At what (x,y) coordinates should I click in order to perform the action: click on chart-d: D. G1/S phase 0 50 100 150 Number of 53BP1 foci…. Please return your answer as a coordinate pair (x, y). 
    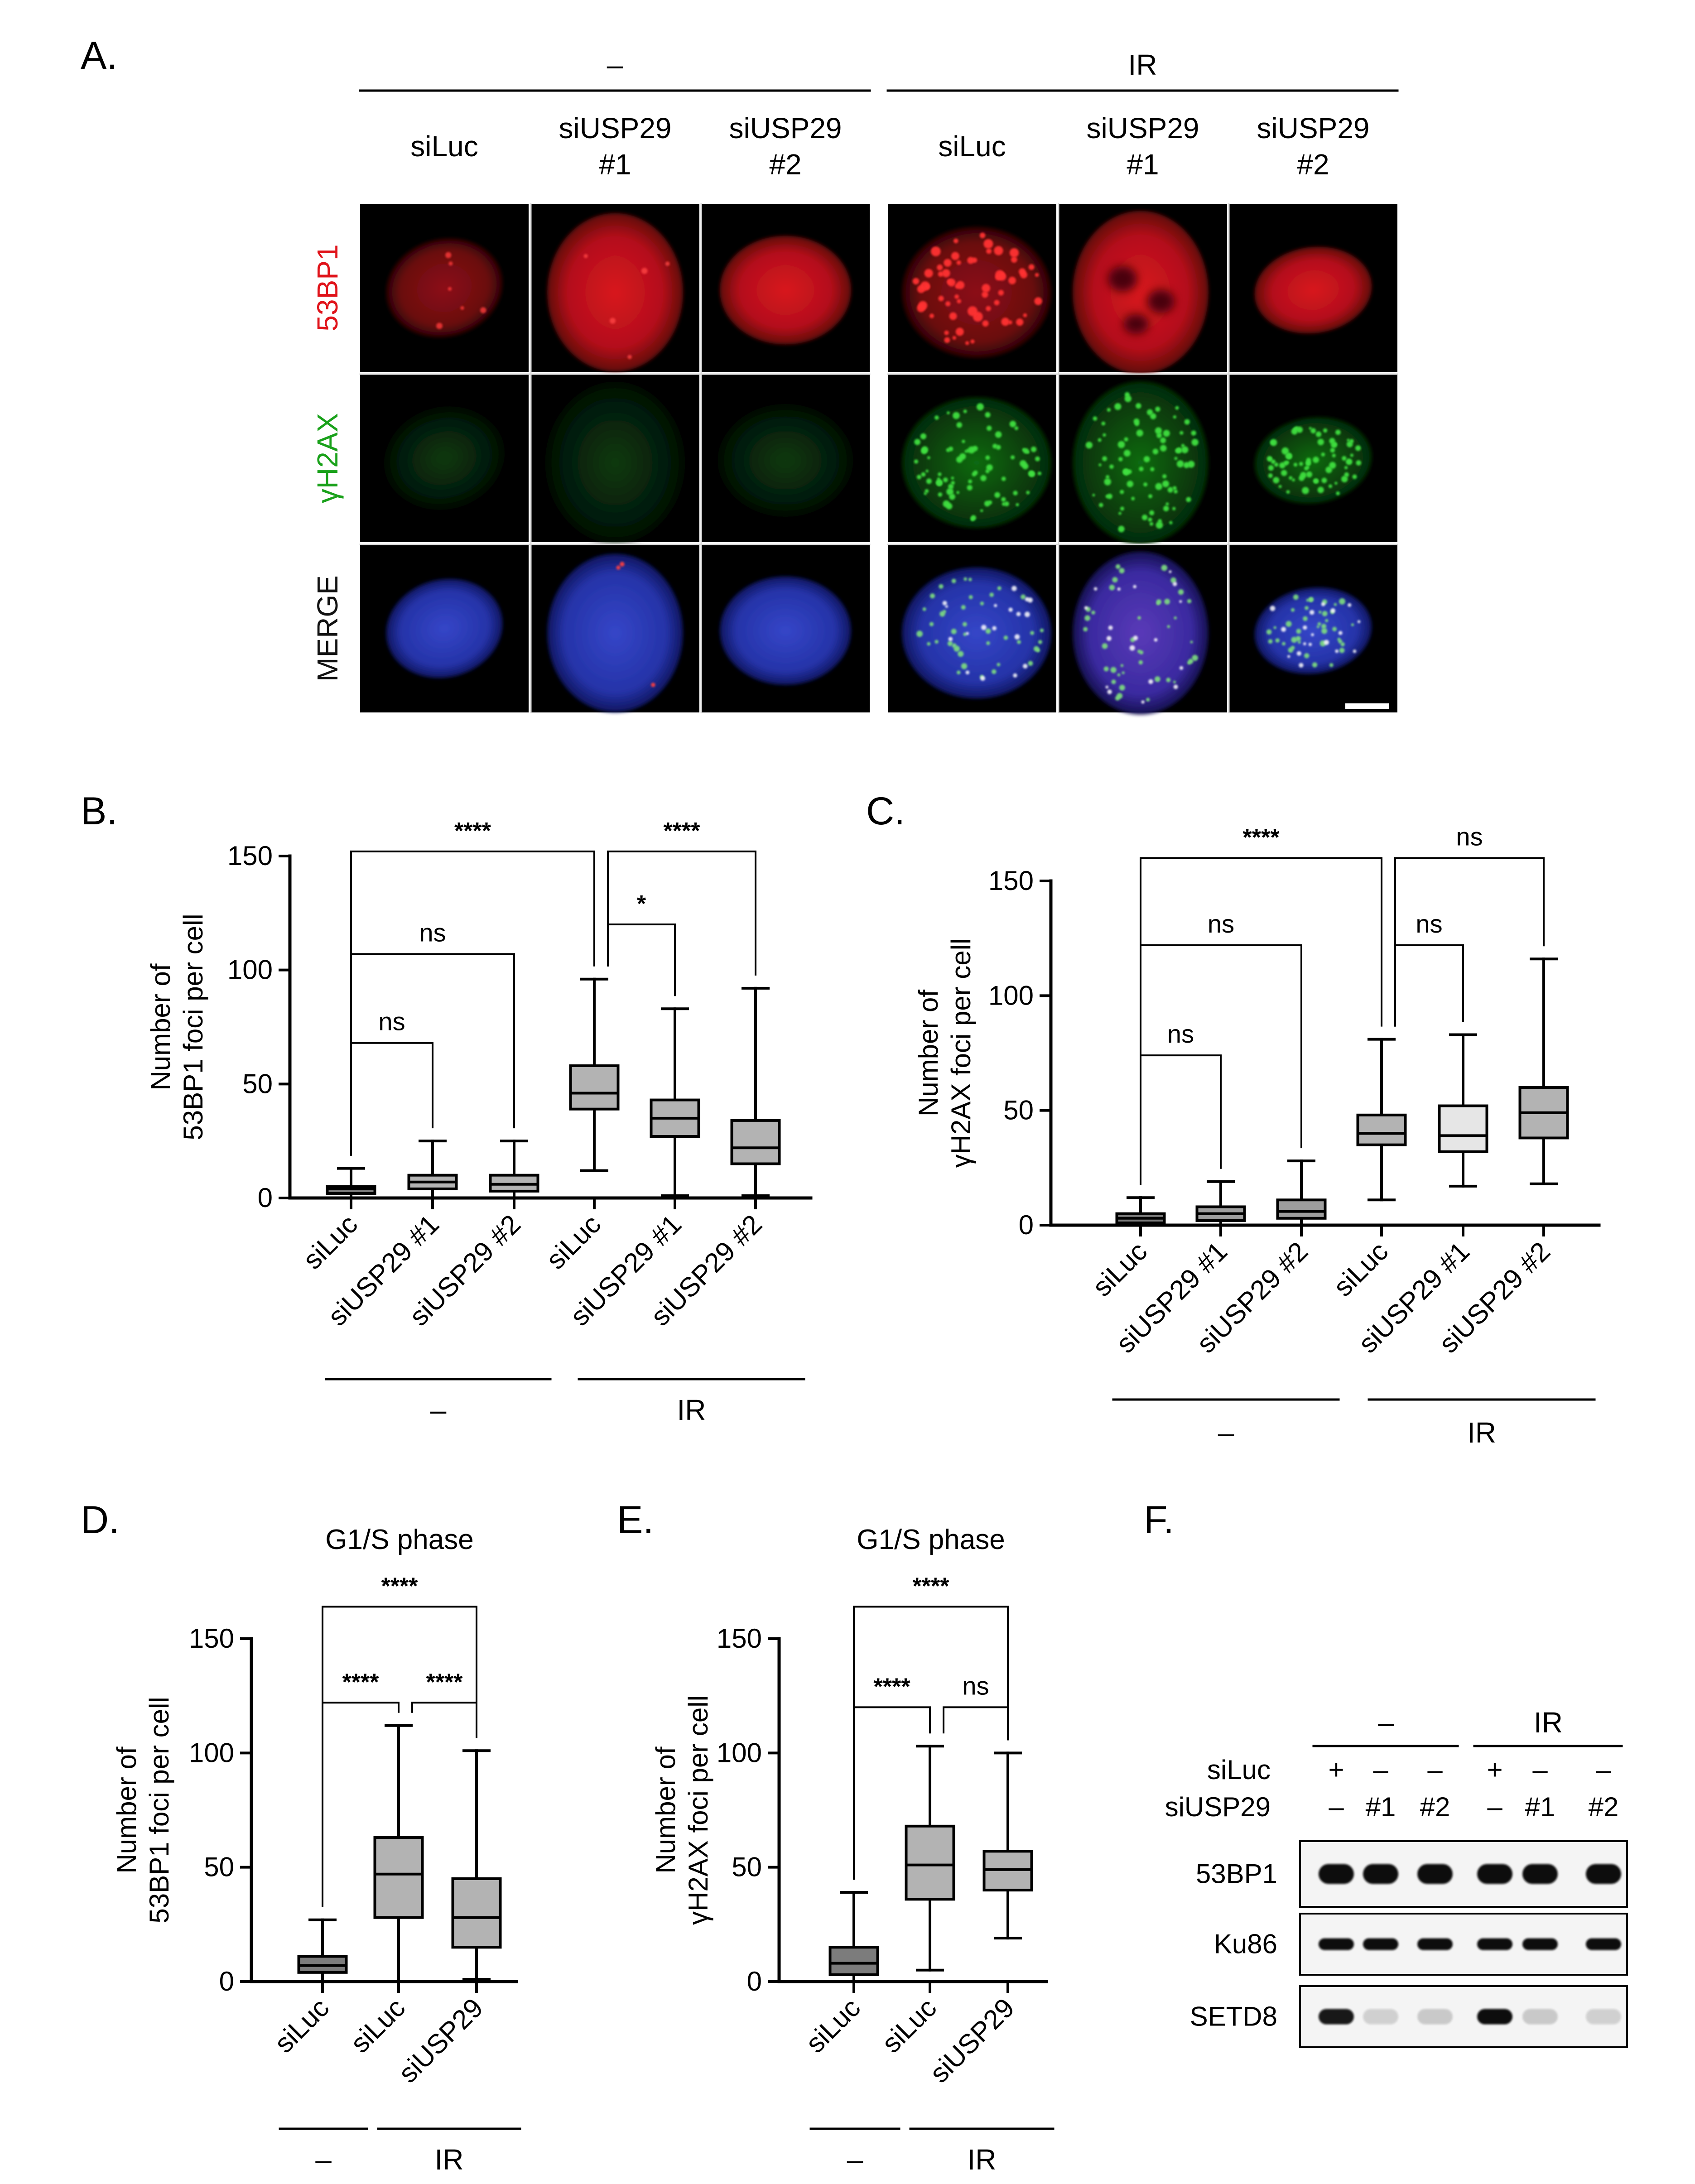
    Looking at the image, I should click on (301, 1837).